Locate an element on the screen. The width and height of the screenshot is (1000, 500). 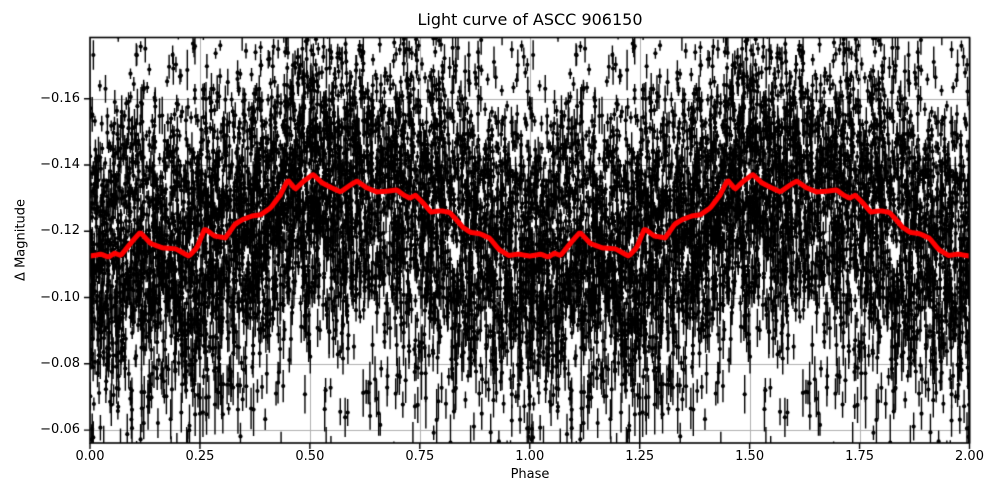
x-tick-label: 0.25 is located at coordinates (200, 456).